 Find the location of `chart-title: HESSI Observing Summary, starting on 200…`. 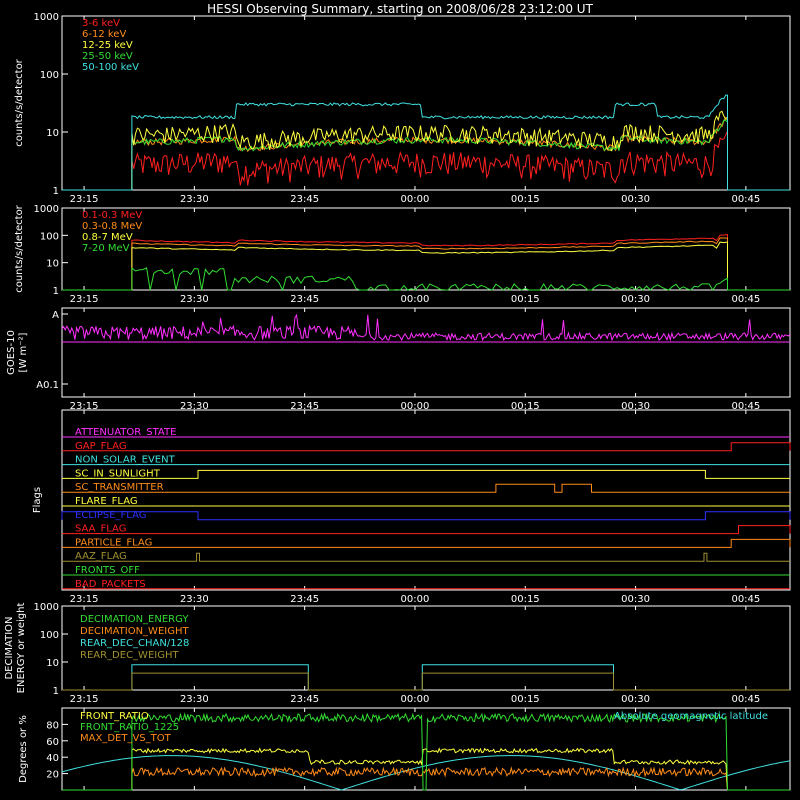

chart-title: HESSI Observing Summary, starting on 200… is located at coordinates (400, 9).